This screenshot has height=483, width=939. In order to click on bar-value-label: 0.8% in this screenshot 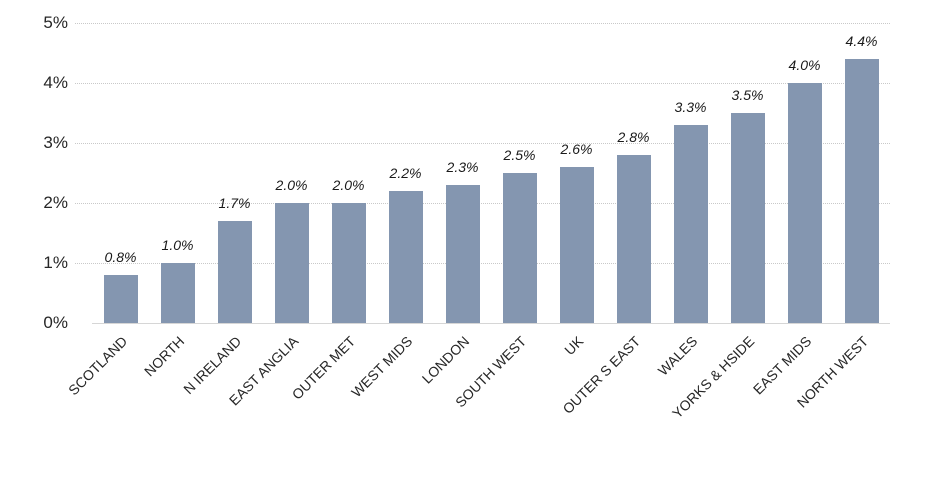, I will do `click(120, 257)`.